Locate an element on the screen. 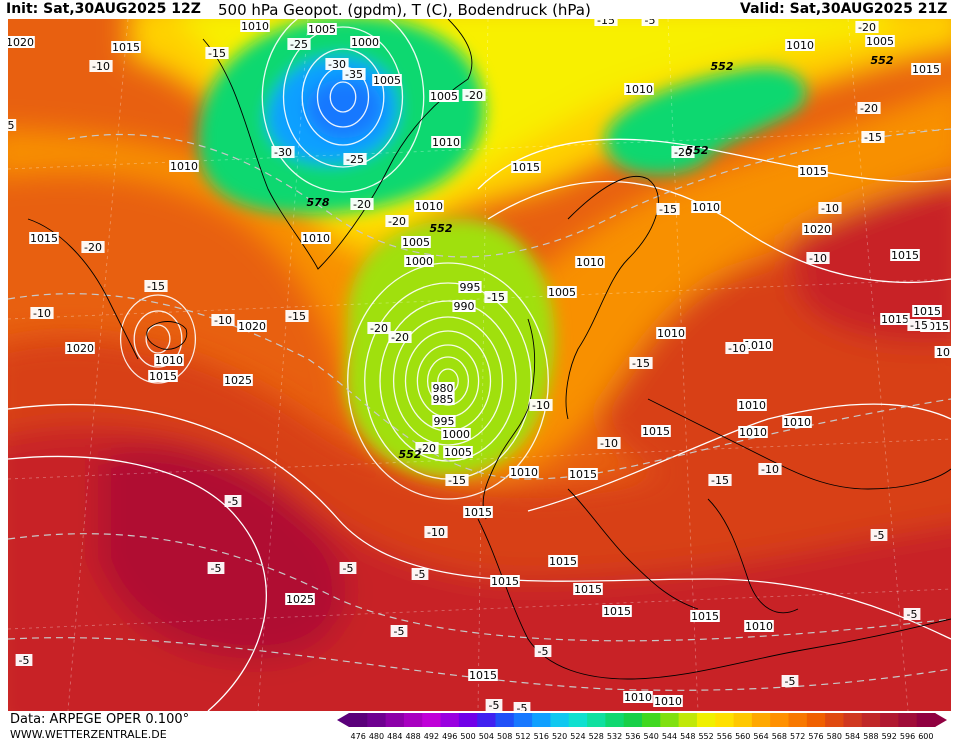 The image size is (959, 741). colorbar-tick-label: 568 is located at coordinates (779, 736).